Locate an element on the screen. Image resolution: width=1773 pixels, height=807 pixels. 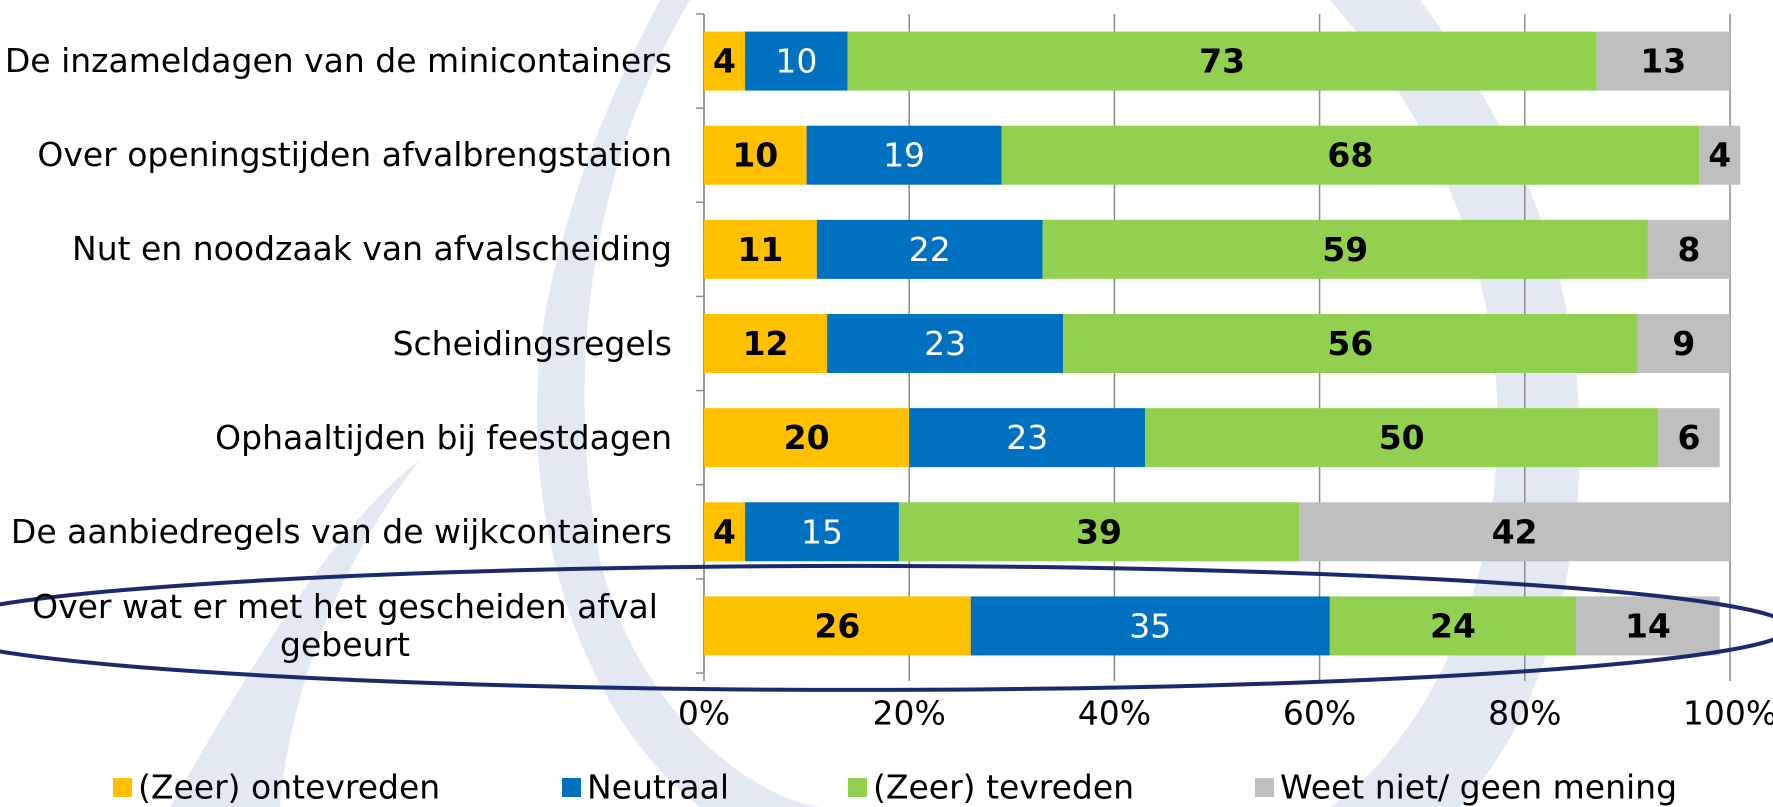
data-label: 20 is located at coordinates (807, 437).